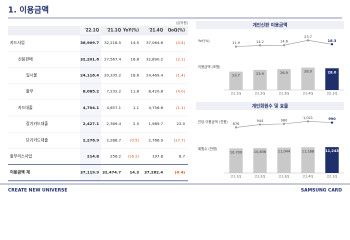 The height and width of the screenshot is (240, 350). Describe the element at coordinates (17, 42) in the screenshot. I see `row-label: 카드사업` at that location.